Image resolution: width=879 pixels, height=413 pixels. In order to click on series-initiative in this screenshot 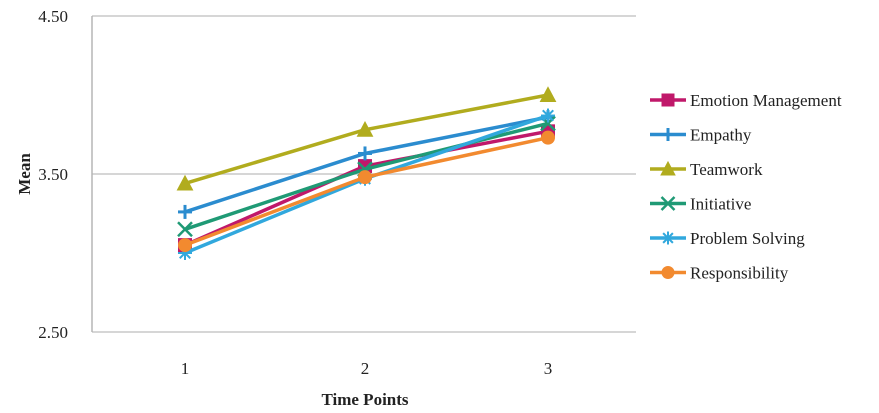, I will do `click(366, 176)`.